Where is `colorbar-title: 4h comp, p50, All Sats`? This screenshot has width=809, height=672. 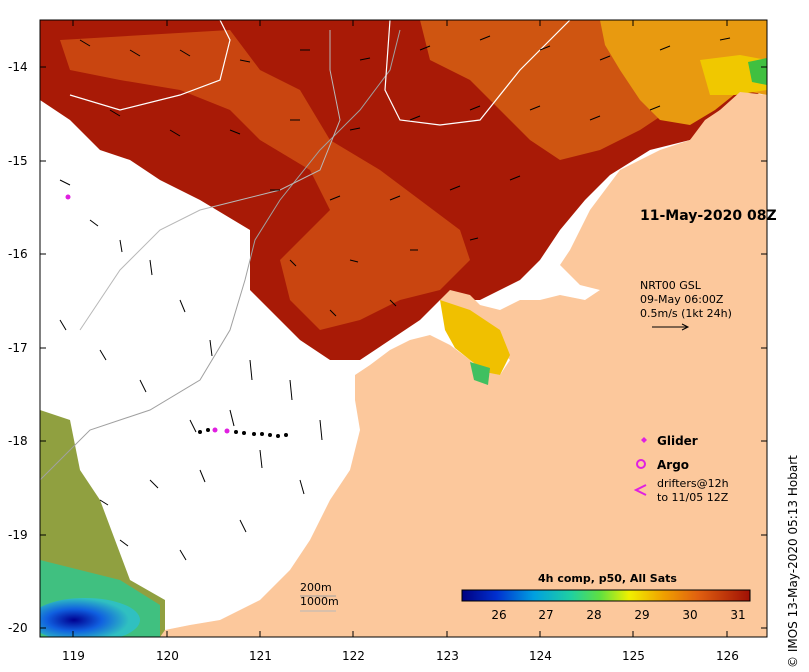 colorbar-title: 4h comp, p50, All Sats is located at coordinates (607, 578).